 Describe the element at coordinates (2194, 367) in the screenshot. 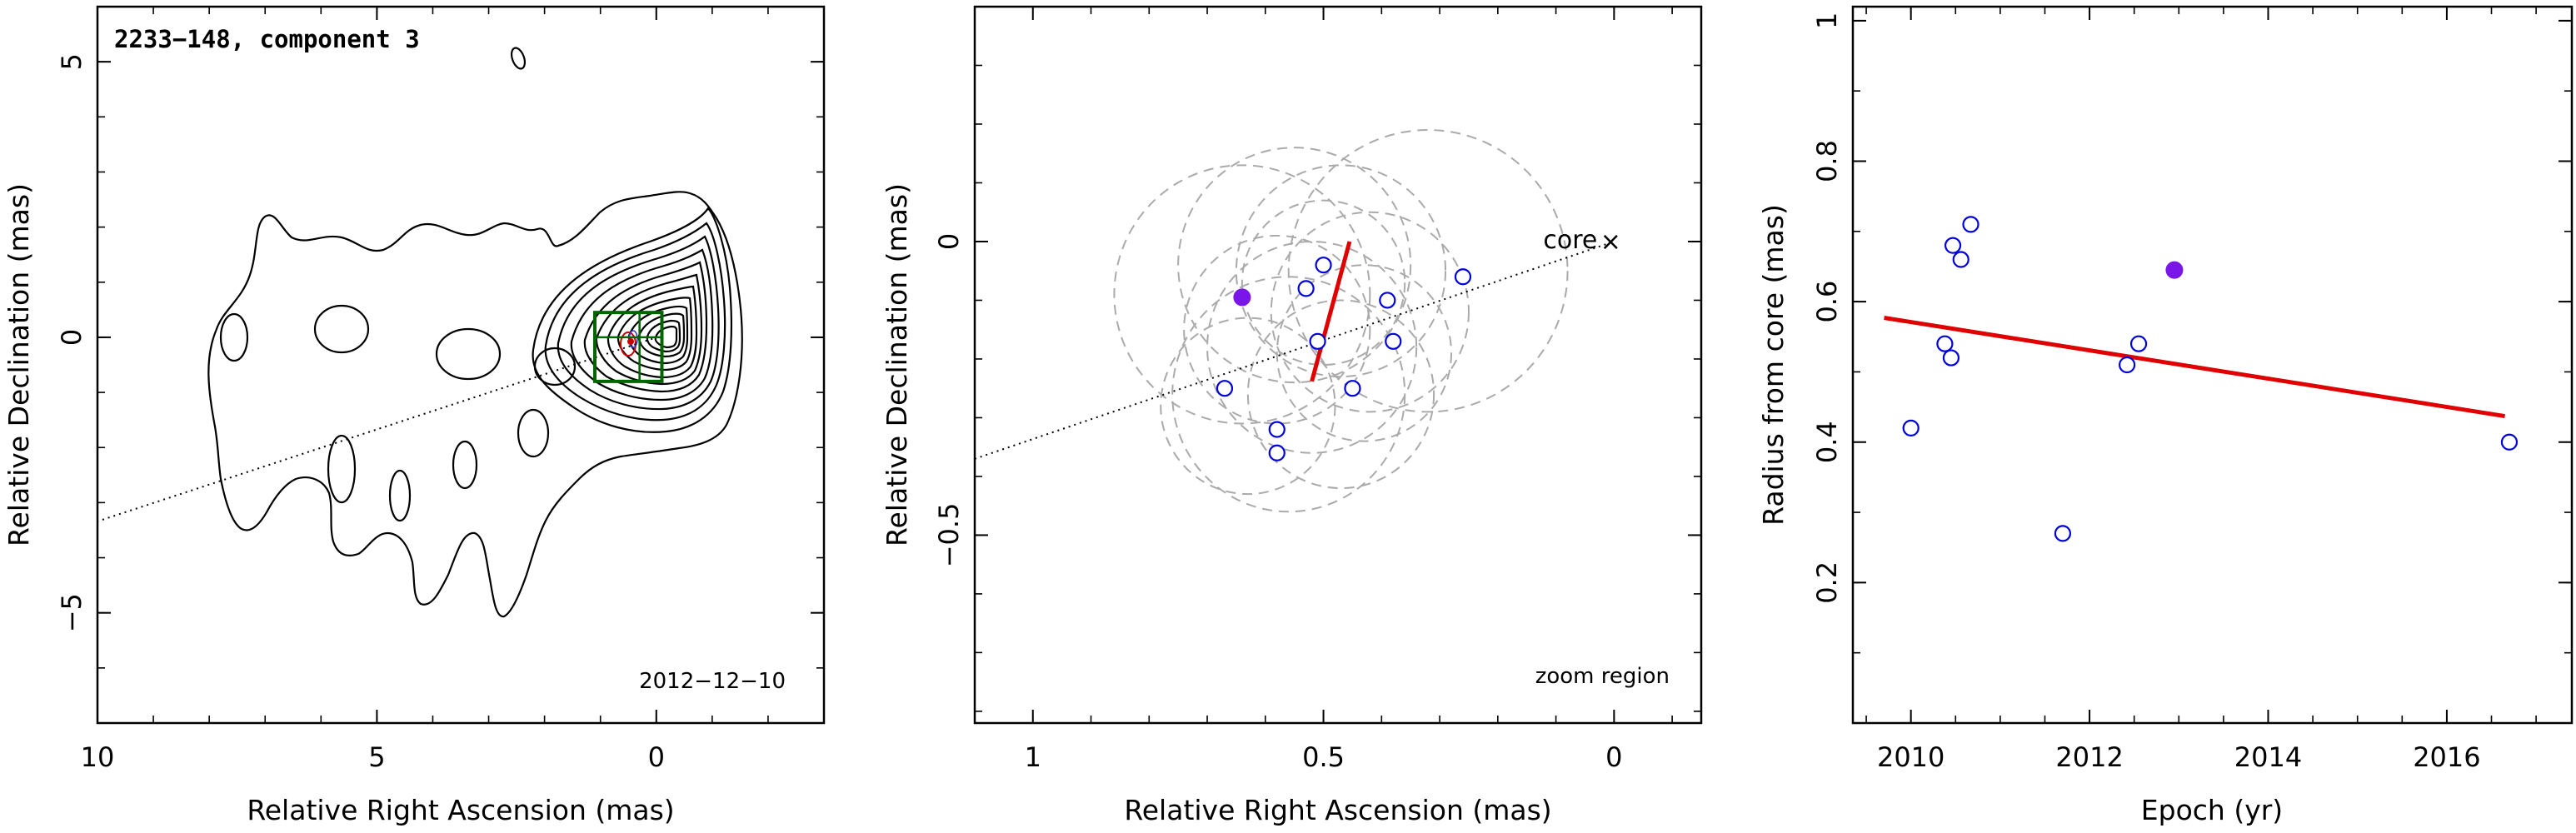

I see `fit-line` at that location.